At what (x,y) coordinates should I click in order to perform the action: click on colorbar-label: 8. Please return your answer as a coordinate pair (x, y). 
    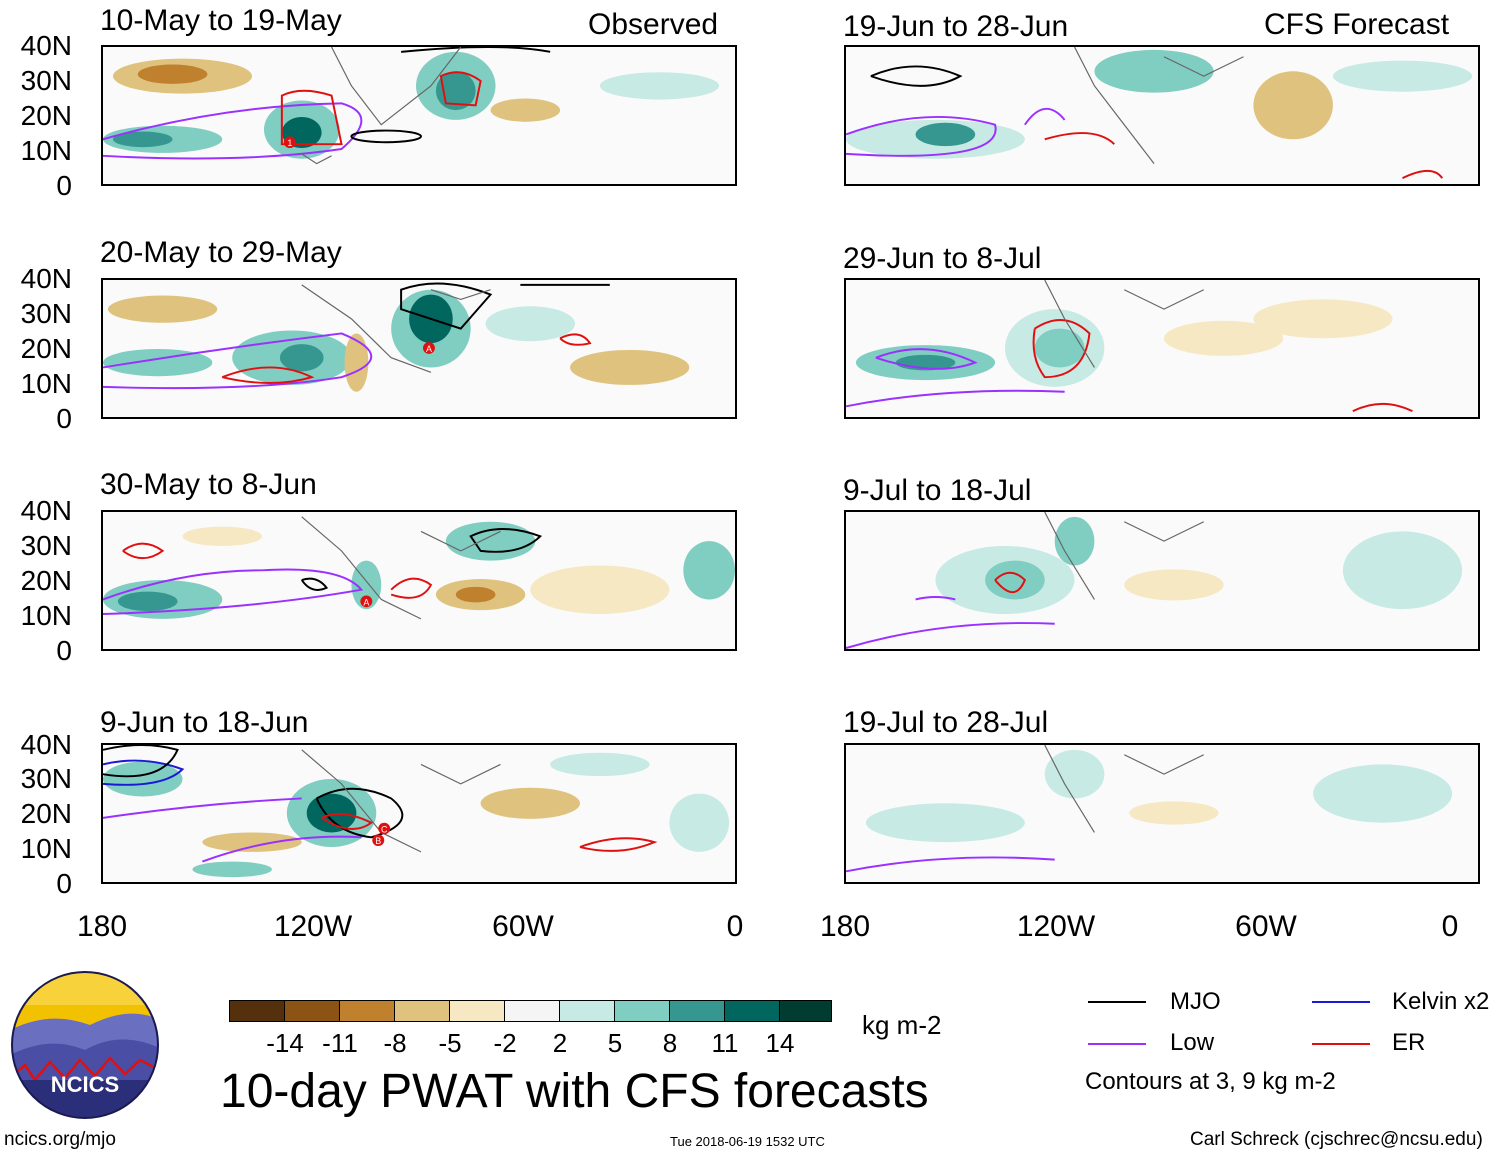
    Looking at the image, I should click on (670, 1043).